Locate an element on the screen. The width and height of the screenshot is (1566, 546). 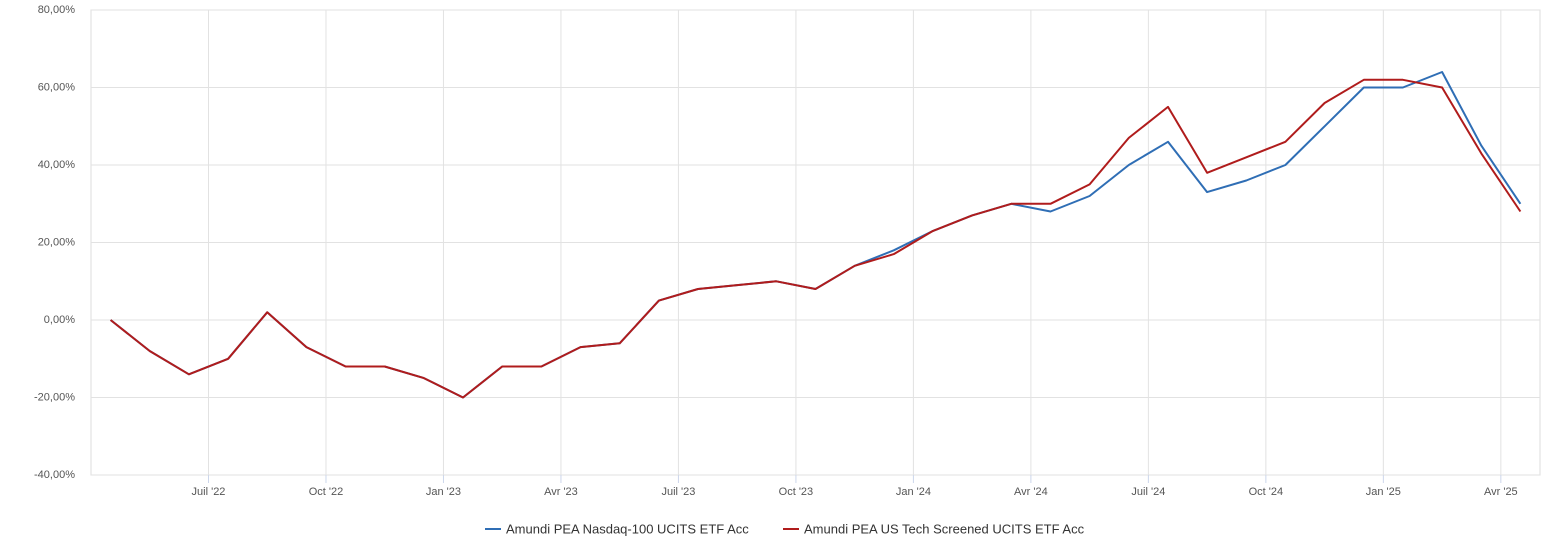
x-tick-label: Avr '25 is located at coordinates (1501, 492).